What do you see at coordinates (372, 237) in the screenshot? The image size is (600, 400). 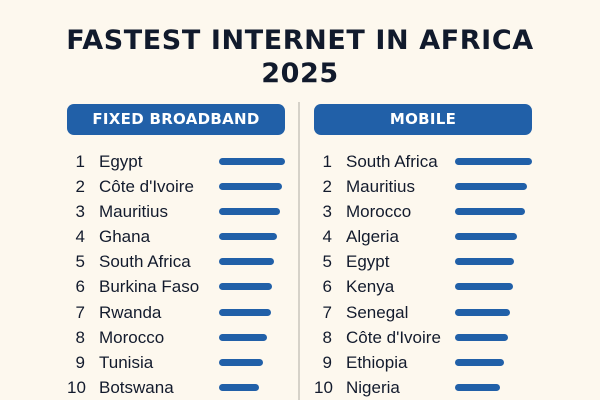 I see `country-name: Algeria` at bounding box center [372, 237].